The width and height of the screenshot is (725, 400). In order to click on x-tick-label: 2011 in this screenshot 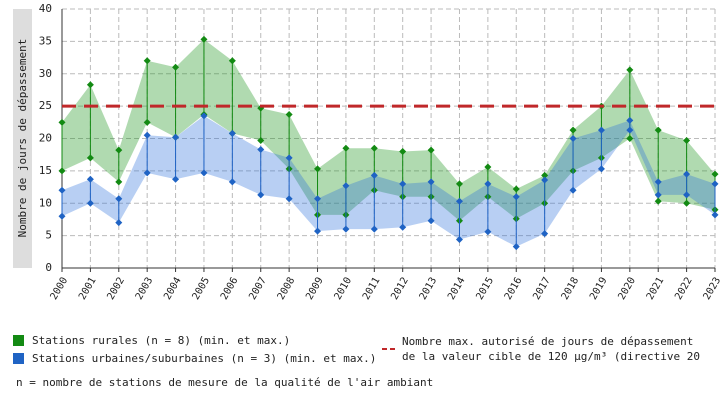, I will do `click(372, 289)`.